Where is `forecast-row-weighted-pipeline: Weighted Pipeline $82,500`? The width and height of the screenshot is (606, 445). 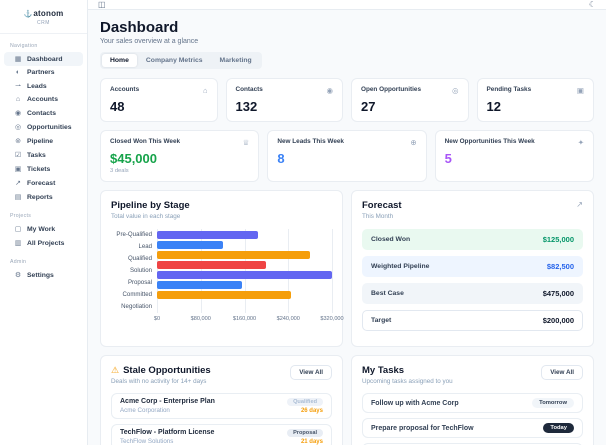 forecast-row-weighted-pipeline: Weighted Pipeline $82,500 is located at coordinates (472, 266).